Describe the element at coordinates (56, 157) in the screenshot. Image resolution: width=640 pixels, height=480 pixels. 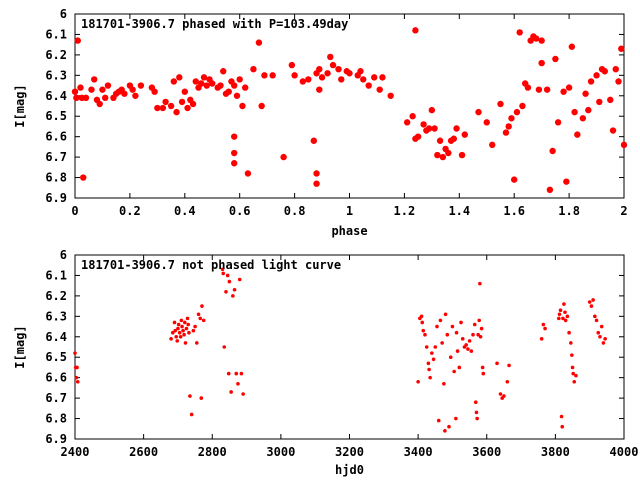
I see `phased-y-tick-label: 6.7` at that location.